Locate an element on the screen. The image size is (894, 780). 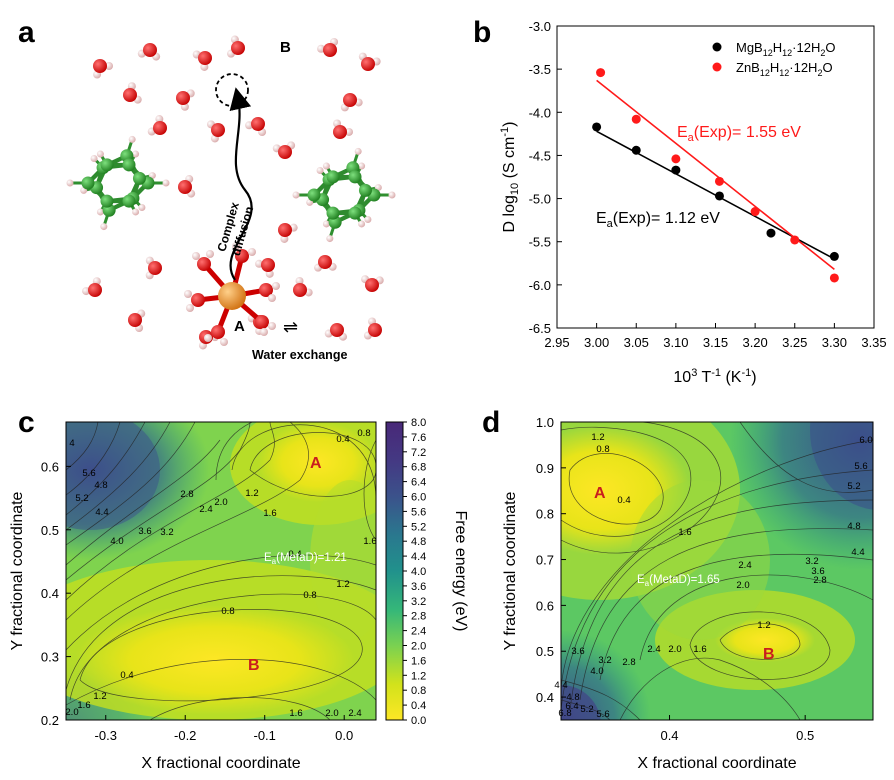
plot-c-xlabel: X fractional coordinate is located at coordinates (220, 763).